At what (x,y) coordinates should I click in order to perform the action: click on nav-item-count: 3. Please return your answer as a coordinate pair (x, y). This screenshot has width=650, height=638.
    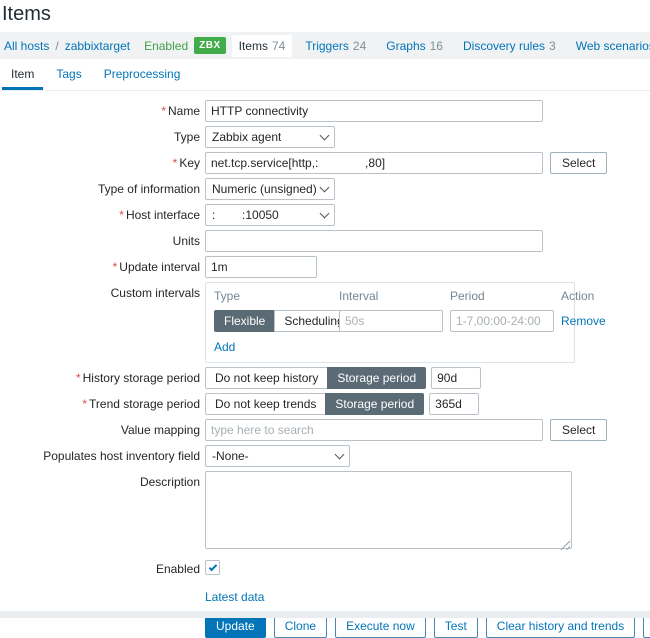
    Looking at the image, I should click on (552, 45).